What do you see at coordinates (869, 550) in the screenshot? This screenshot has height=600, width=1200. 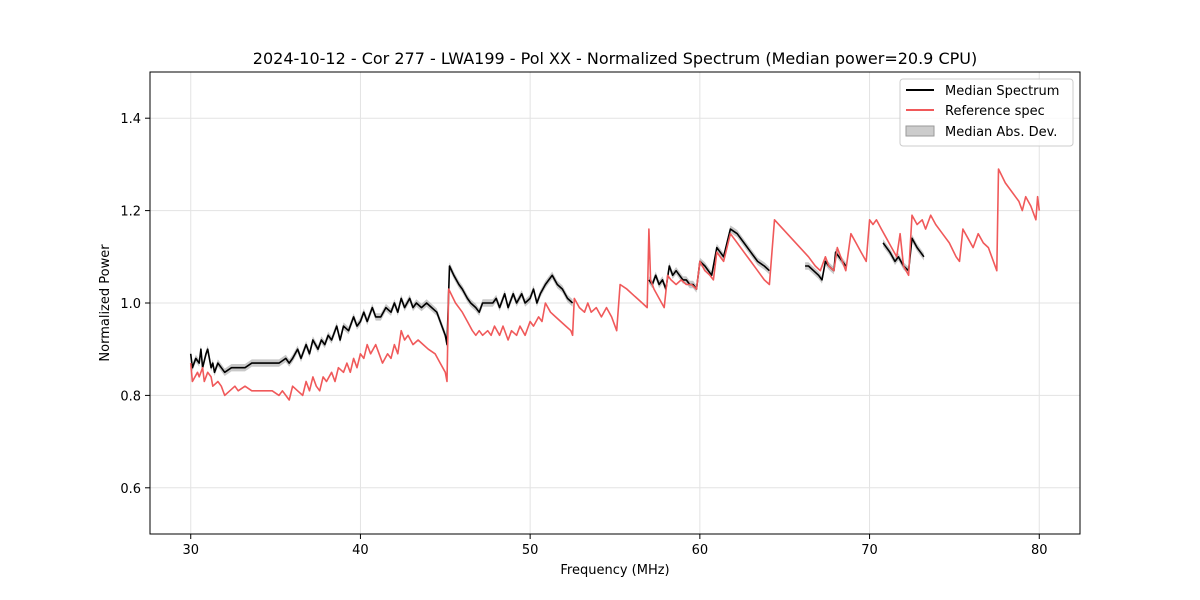 I see `x-tick-label: 70` at bounding box center [869, 550].